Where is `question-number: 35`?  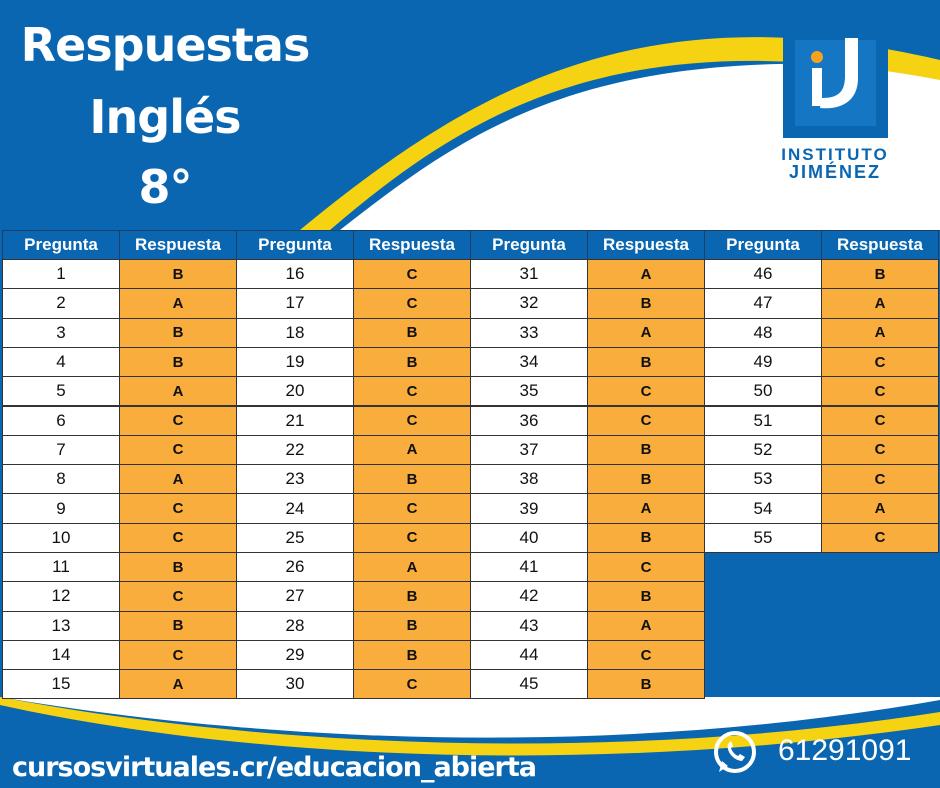
question-number: 35 is located at coordinates (529, 391).